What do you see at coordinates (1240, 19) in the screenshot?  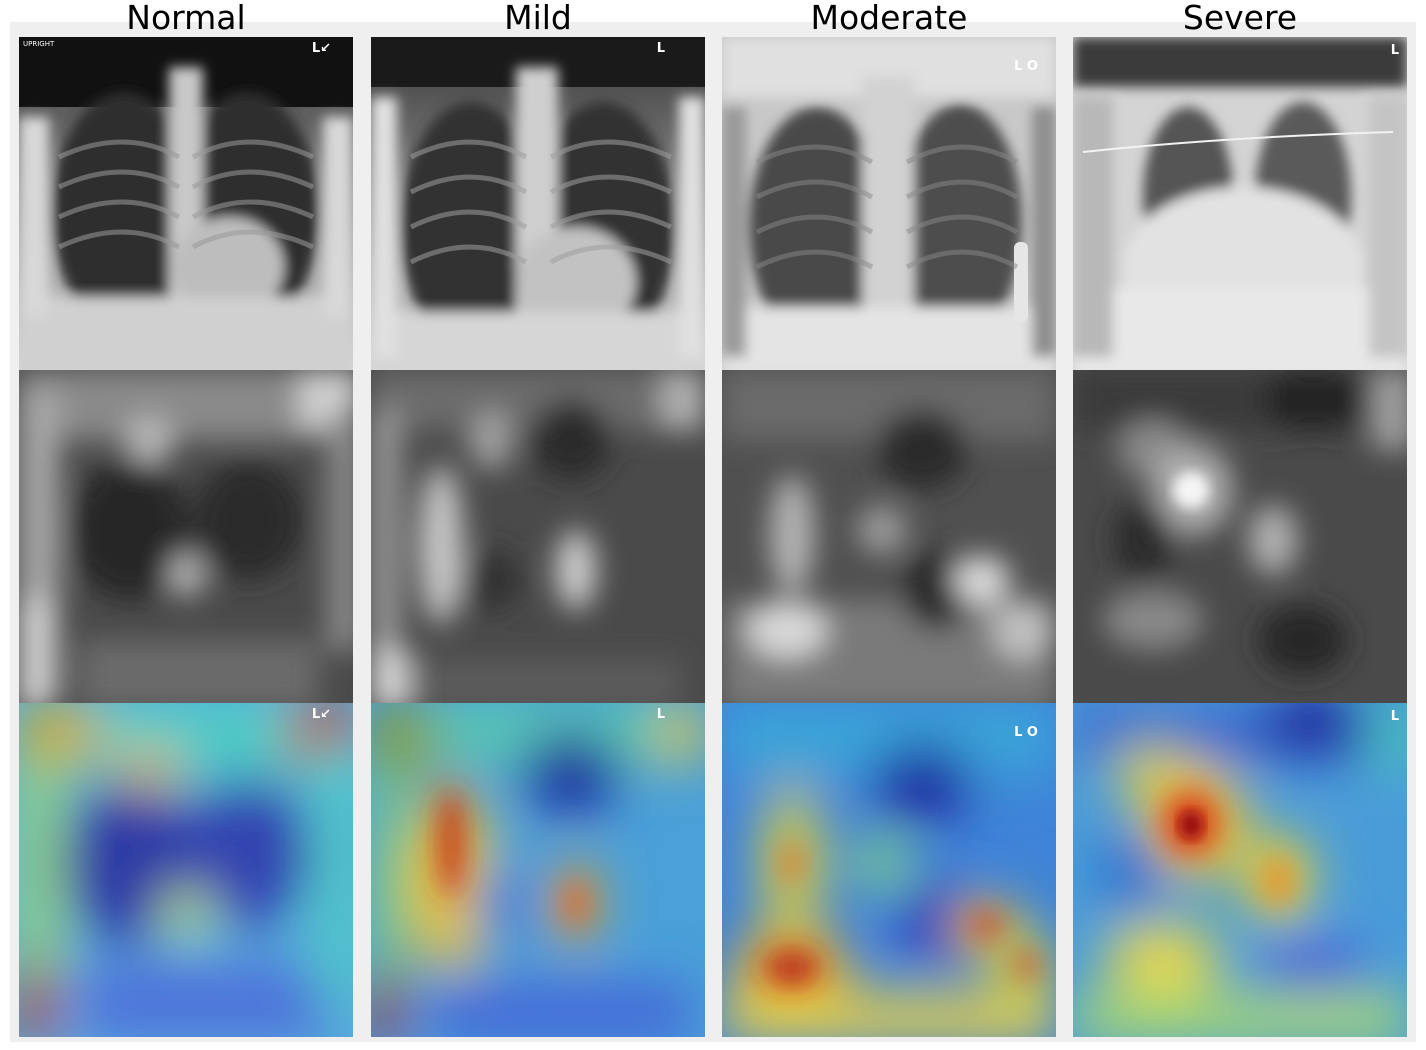 I see `title-severe: Severe` at bounding box center [1240, 19].